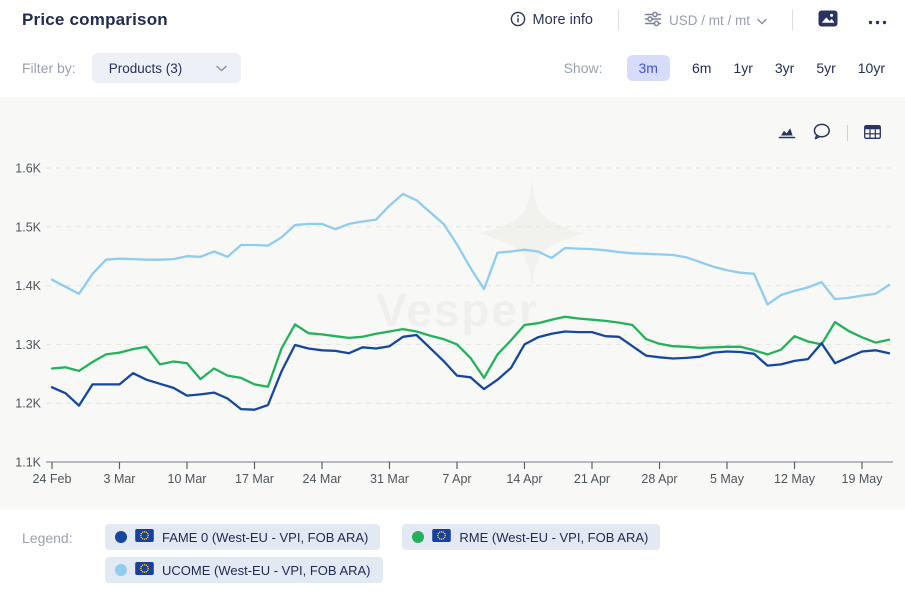  Describe the element at coordinates (825, 68) in the screenshot. I see `range-chip-5yr: 5yr` at that location.